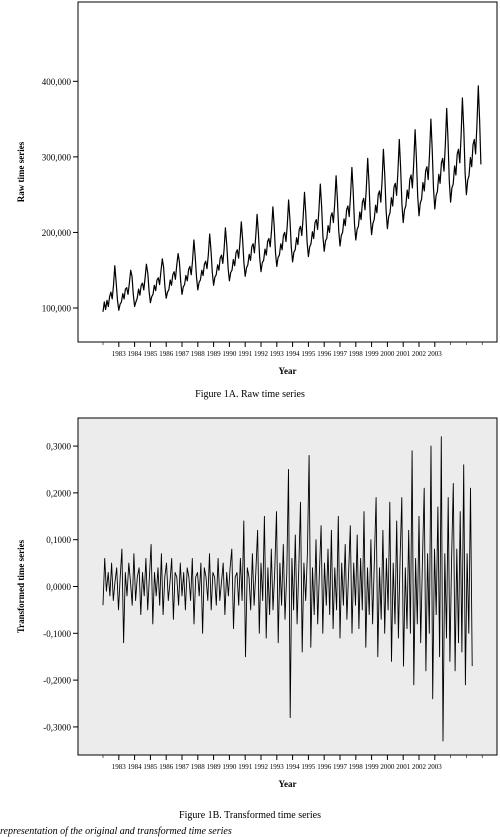 This screenshot has height=837, width=500. I want to click on y-tick-label: 100,000, so click(57, 309).